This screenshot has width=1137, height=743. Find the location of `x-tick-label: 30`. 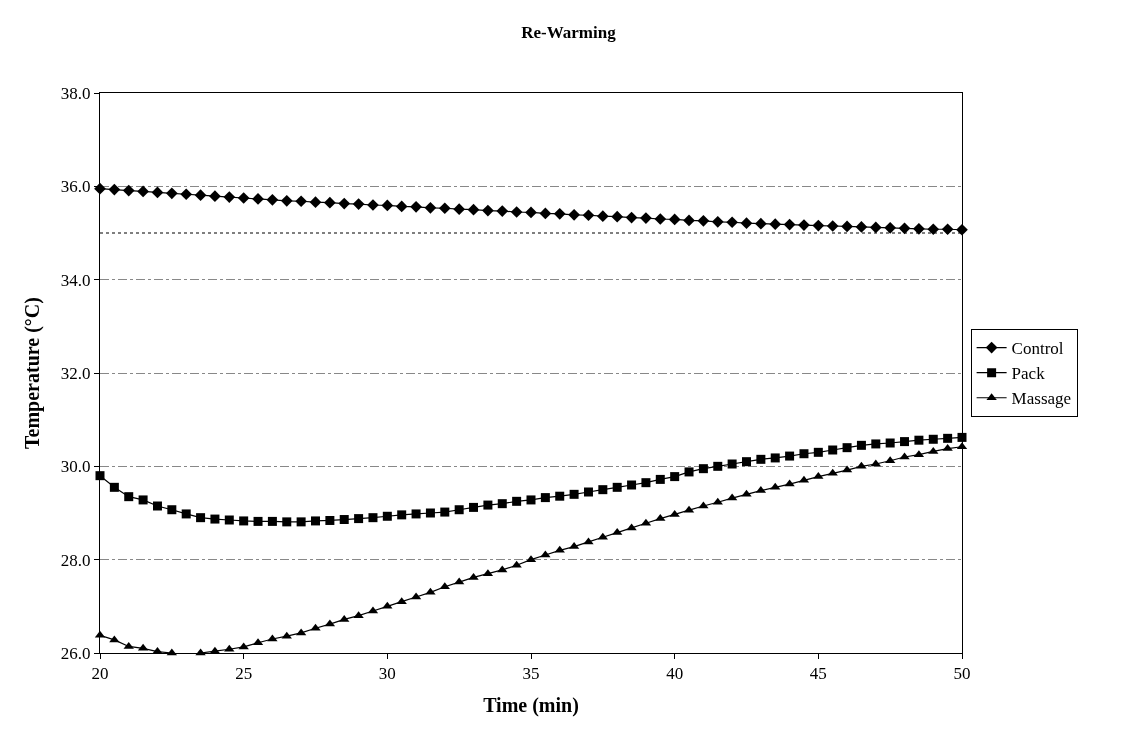

x-tick-label: 30 is located at coordinates (387, 674).